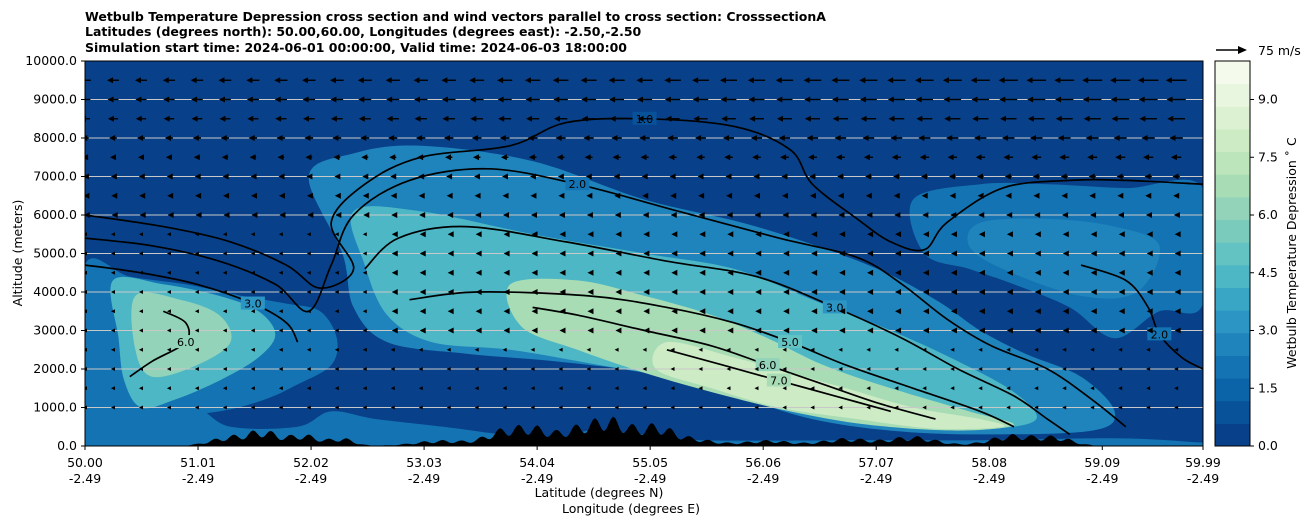 The image size is (1312, 526). I want to click on x-tick-lat-8: 58.08, so click(989, 462).